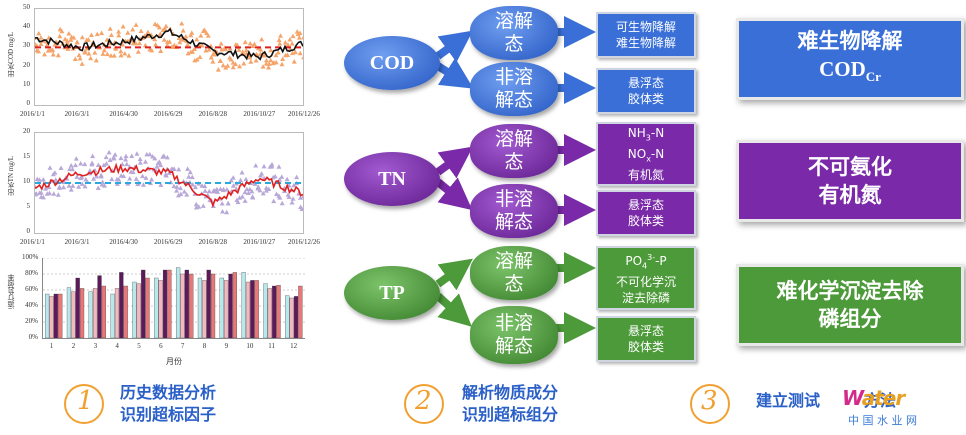 This screenshot has width=966, height=435. What do you see at coordinates (392, 63) in the screenshot?
I see `cod-ellipse: COD` at bounding box center [392, 63].